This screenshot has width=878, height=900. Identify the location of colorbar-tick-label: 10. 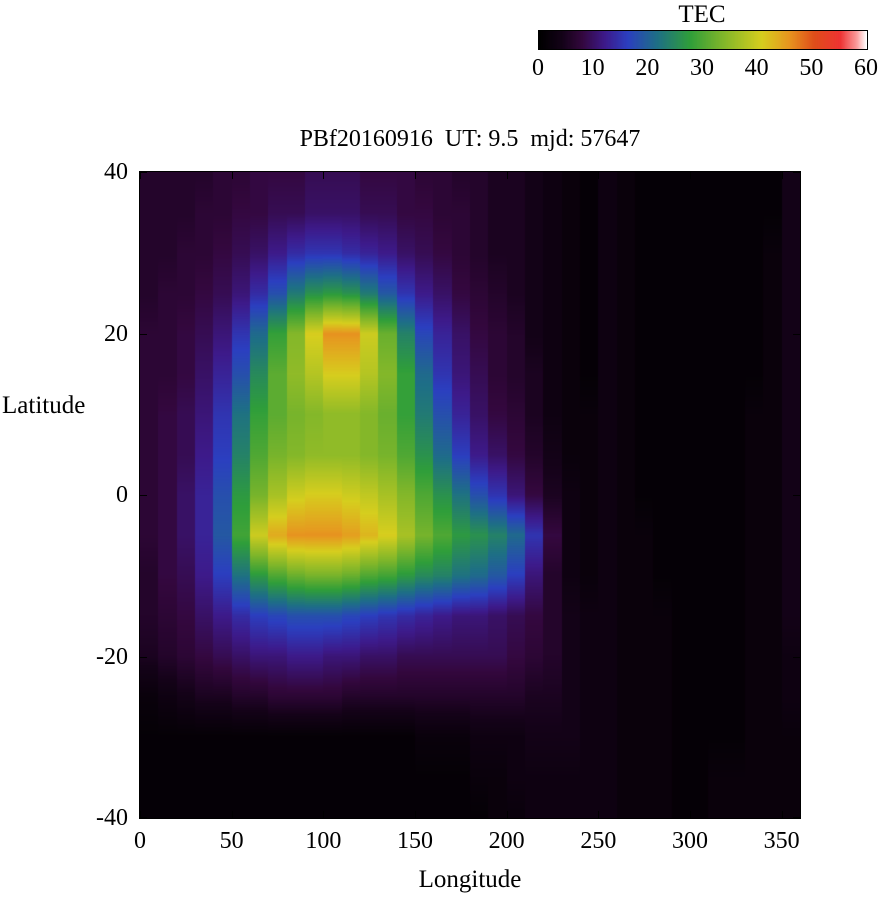
(592, 68).